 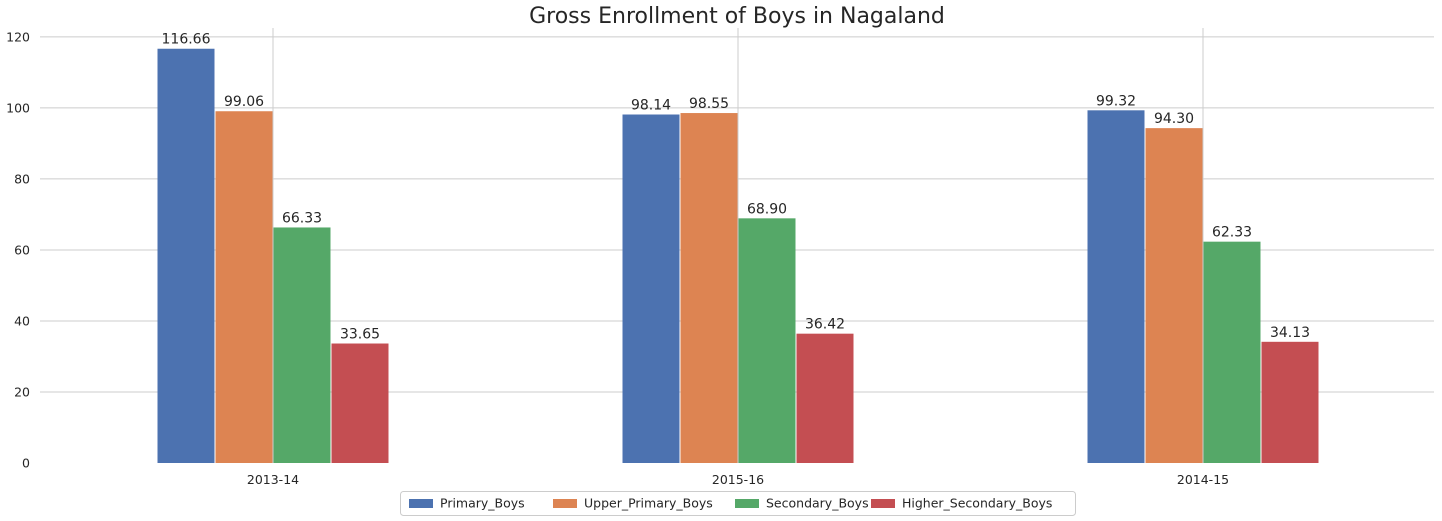 I want to click on bar-value-label: 34.13, so click(x=1290, y=333).